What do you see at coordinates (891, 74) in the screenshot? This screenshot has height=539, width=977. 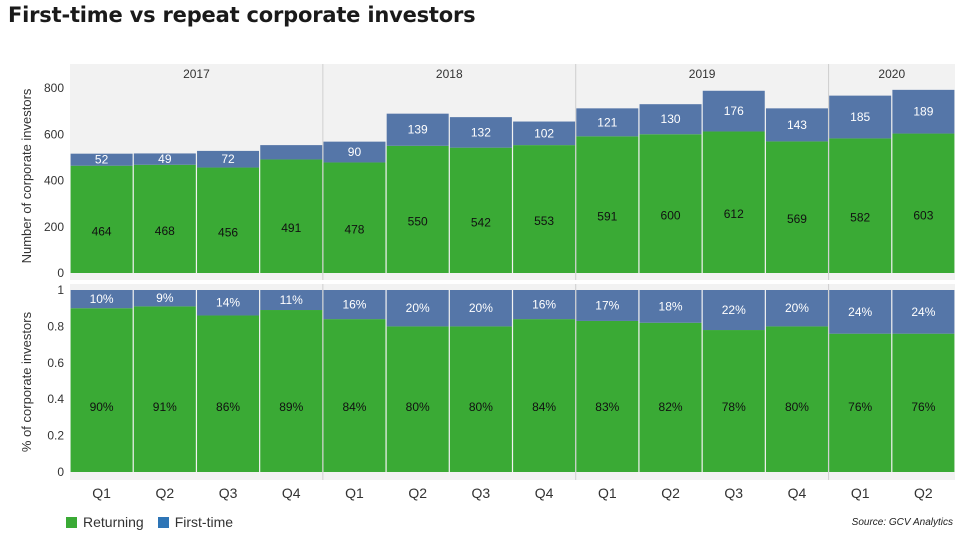 I see `year-label: 2020` at bounding box center [891, 74].